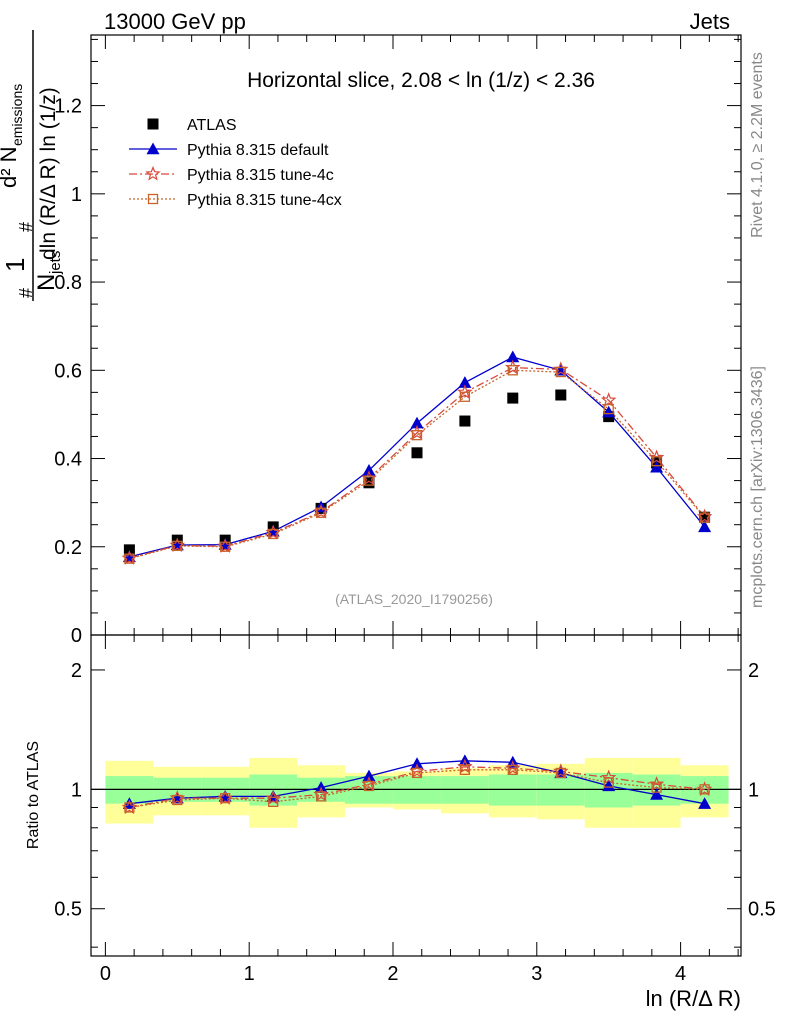  Describe the element at coordinates (753, 671) in the screenshot. I see `ratio-y-tick-label-right: 2` at that location.